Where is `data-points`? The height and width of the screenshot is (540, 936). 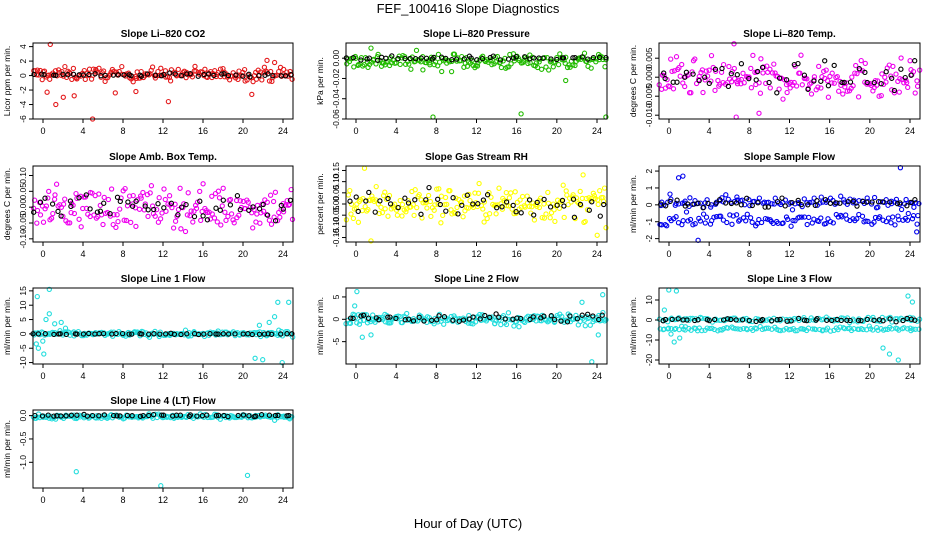
data-points is located at coordinates (476, 326).